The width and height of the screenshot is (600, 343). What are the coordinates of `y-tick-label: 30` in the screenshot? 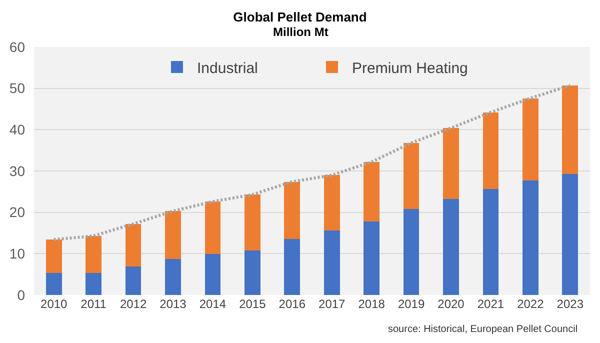 It's located at (17, 170).